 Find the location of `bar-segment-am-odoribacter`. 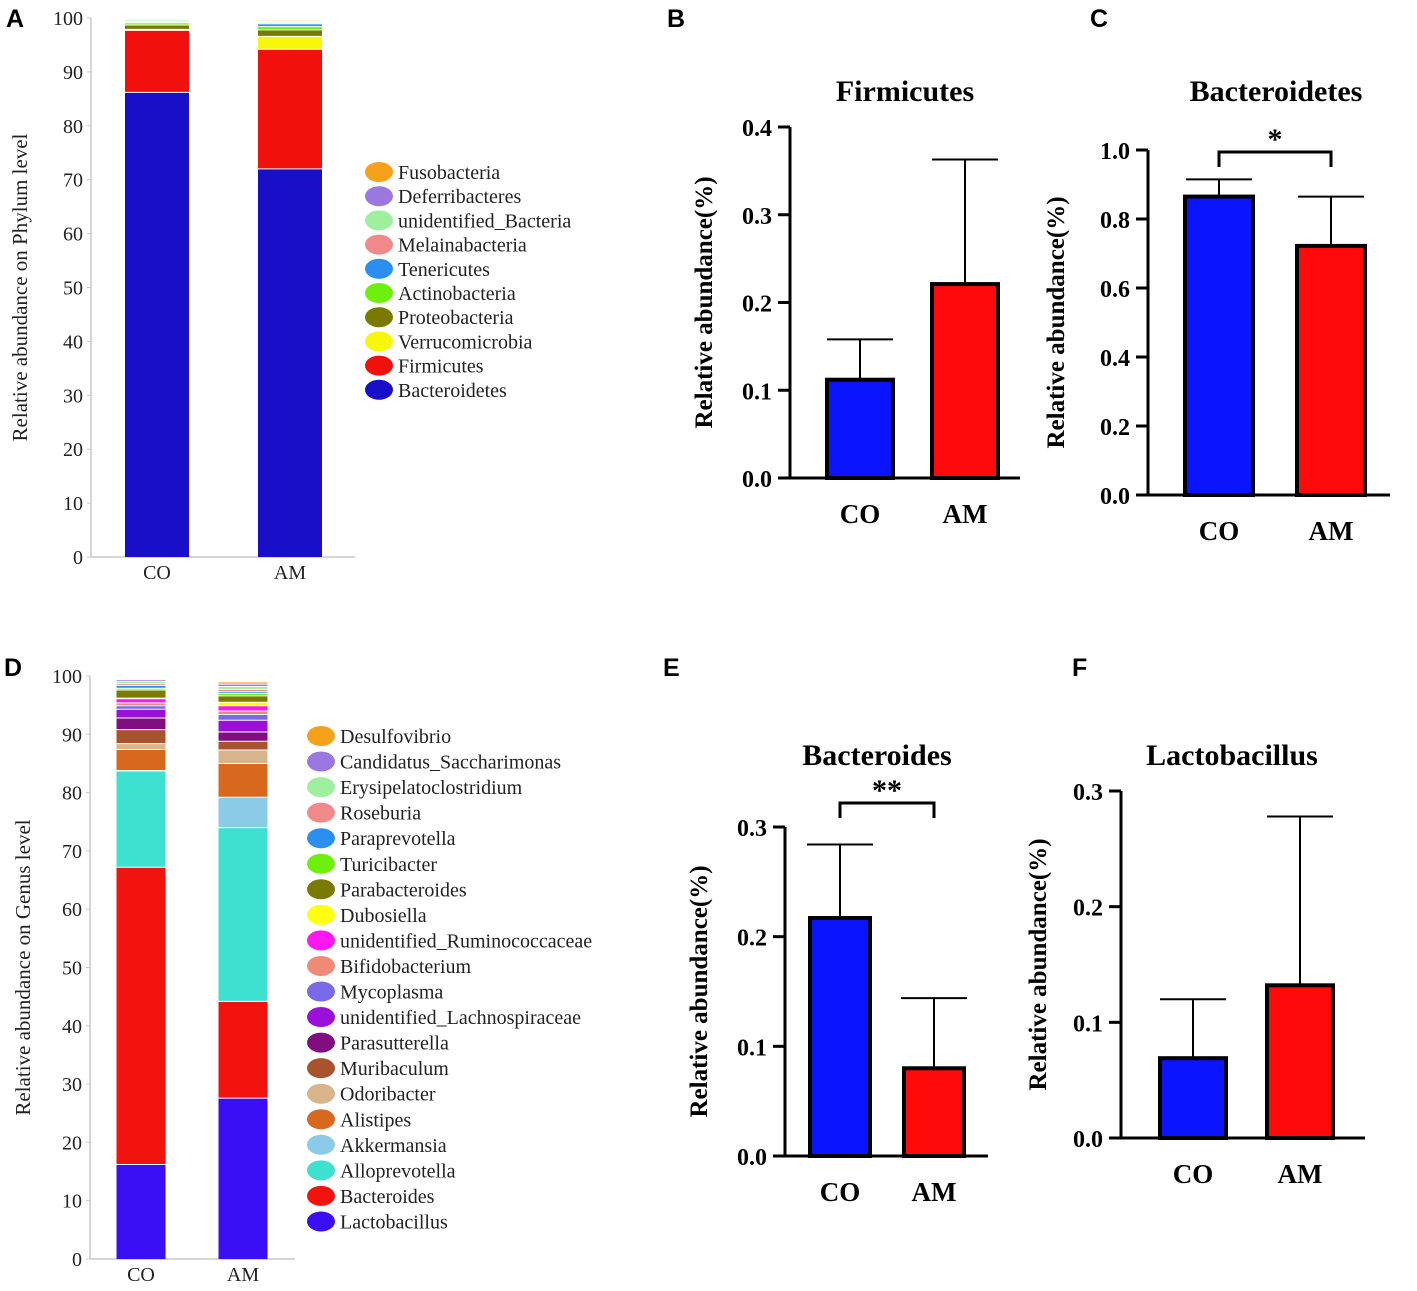

bar-segment-am-odoribacter is located at coordinates (243, 757).